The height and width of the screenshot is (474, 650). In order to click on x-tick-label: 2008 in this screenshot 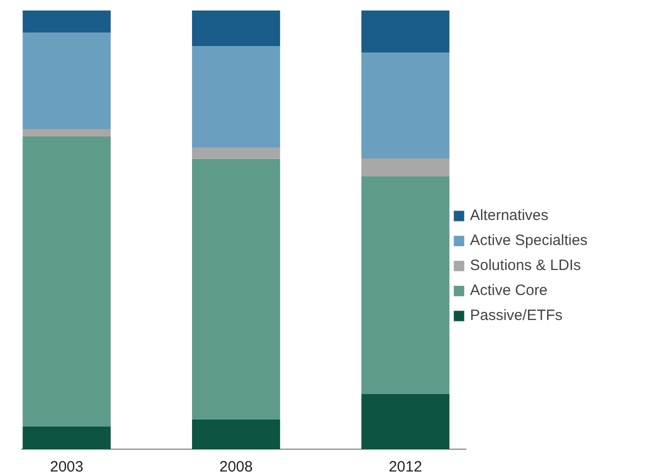, I will do `click(236, 466)`.